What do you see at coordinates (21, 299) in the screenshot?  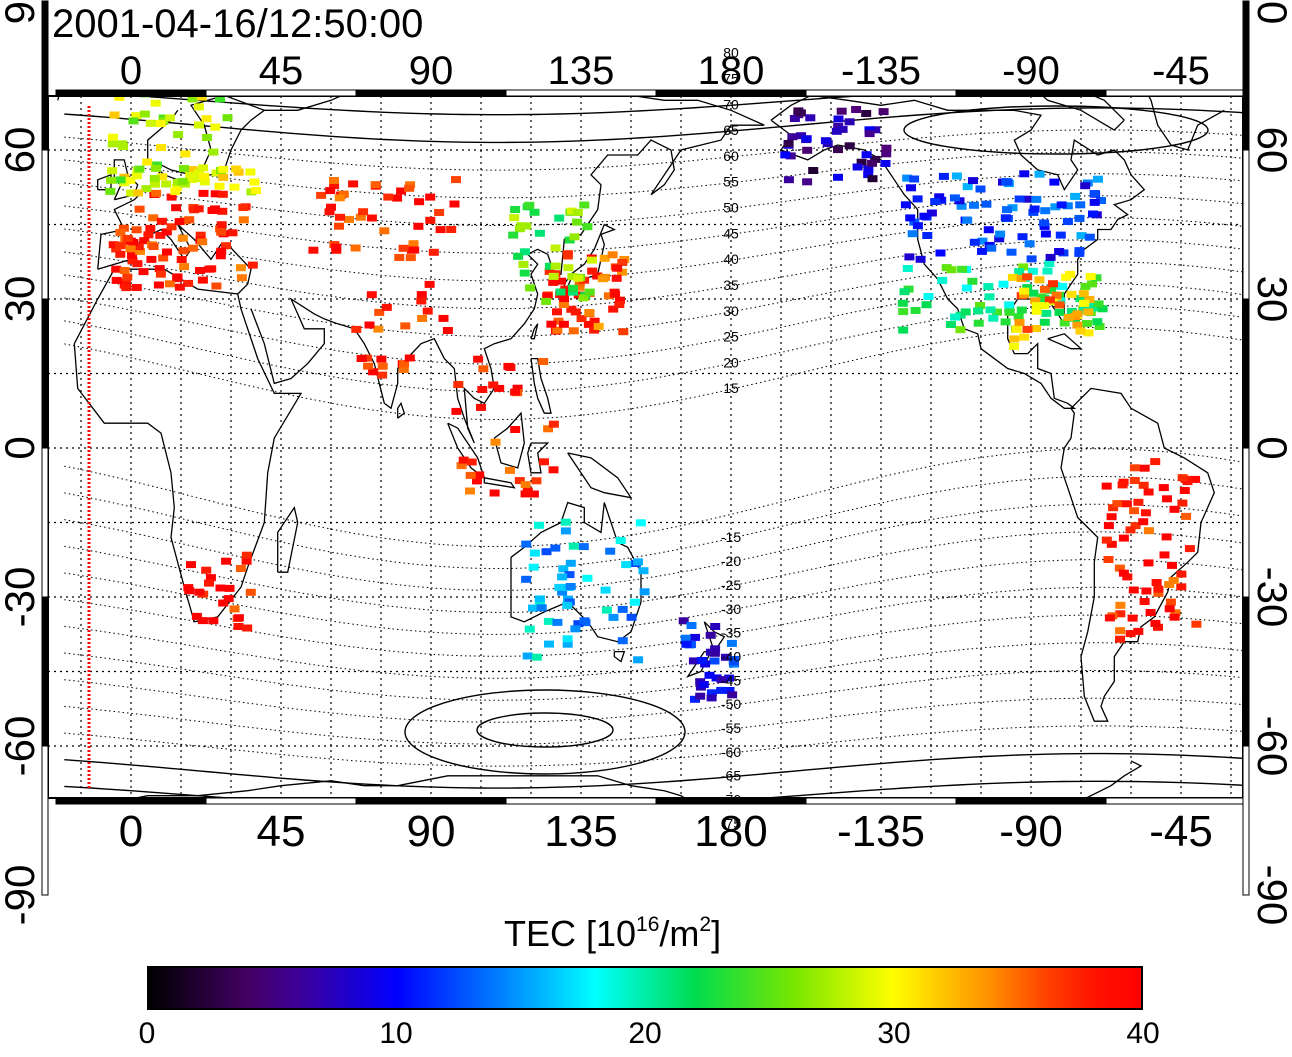 I see `tick-label: 30` at bounding box center [21, 299].